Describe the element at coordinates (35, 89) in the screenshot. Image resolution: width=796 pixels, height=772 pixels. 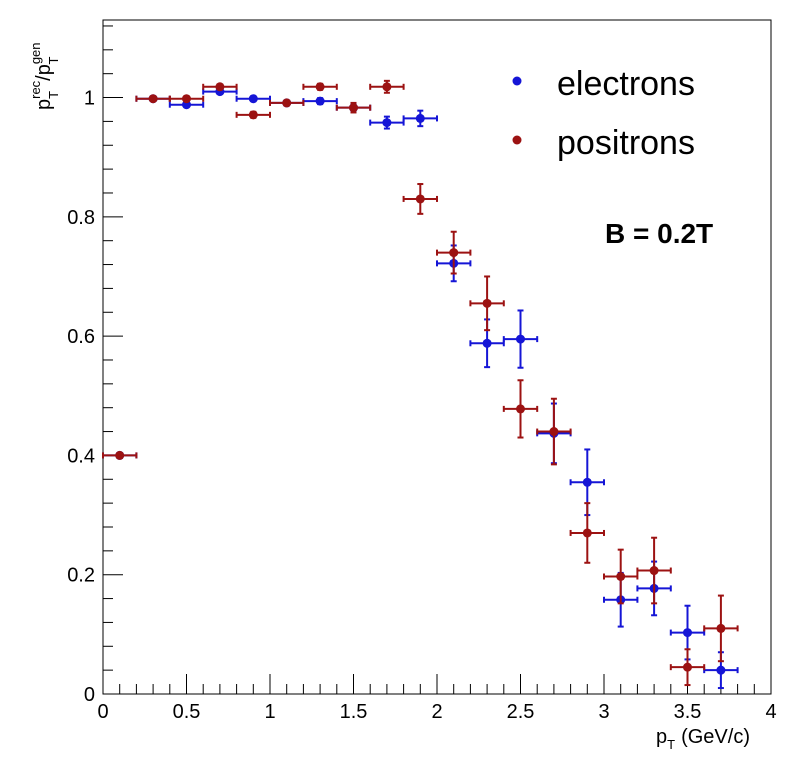
I see `y-title-sup1: rec` at that location.